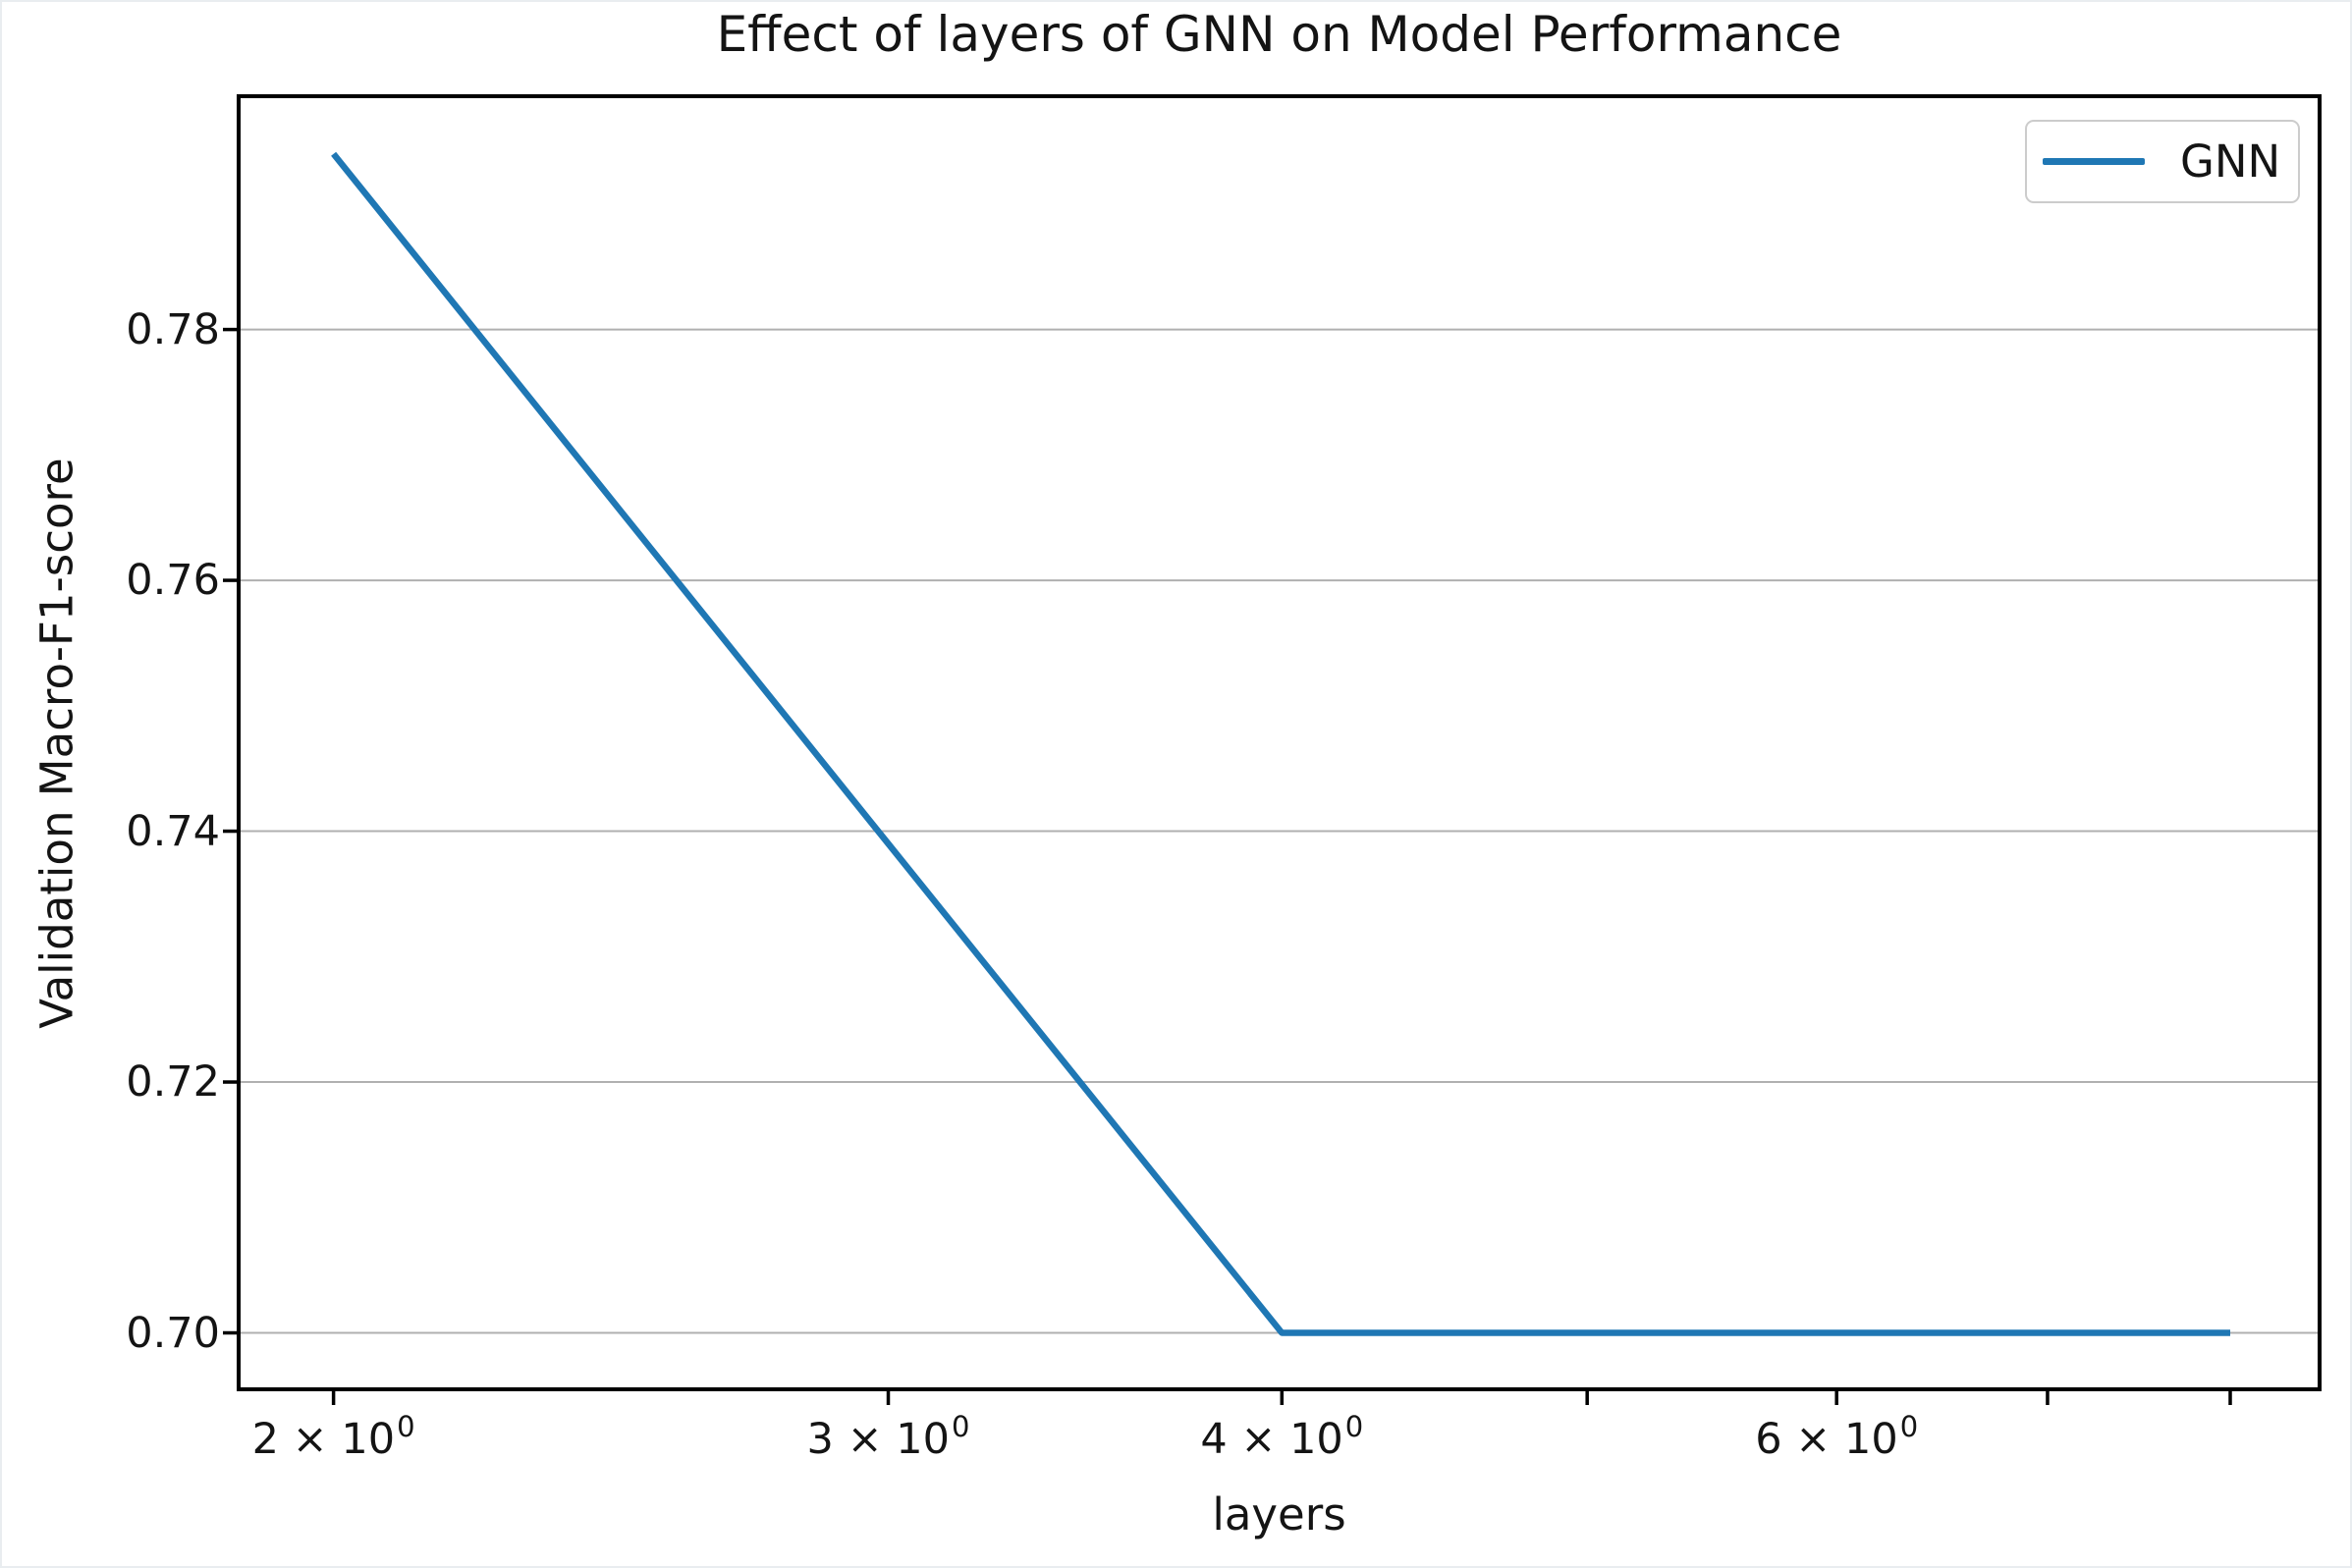 This screenshot has height=1568, width=2352. I want to click on x-tick-label: 2 × 100, so click(333, 1437).